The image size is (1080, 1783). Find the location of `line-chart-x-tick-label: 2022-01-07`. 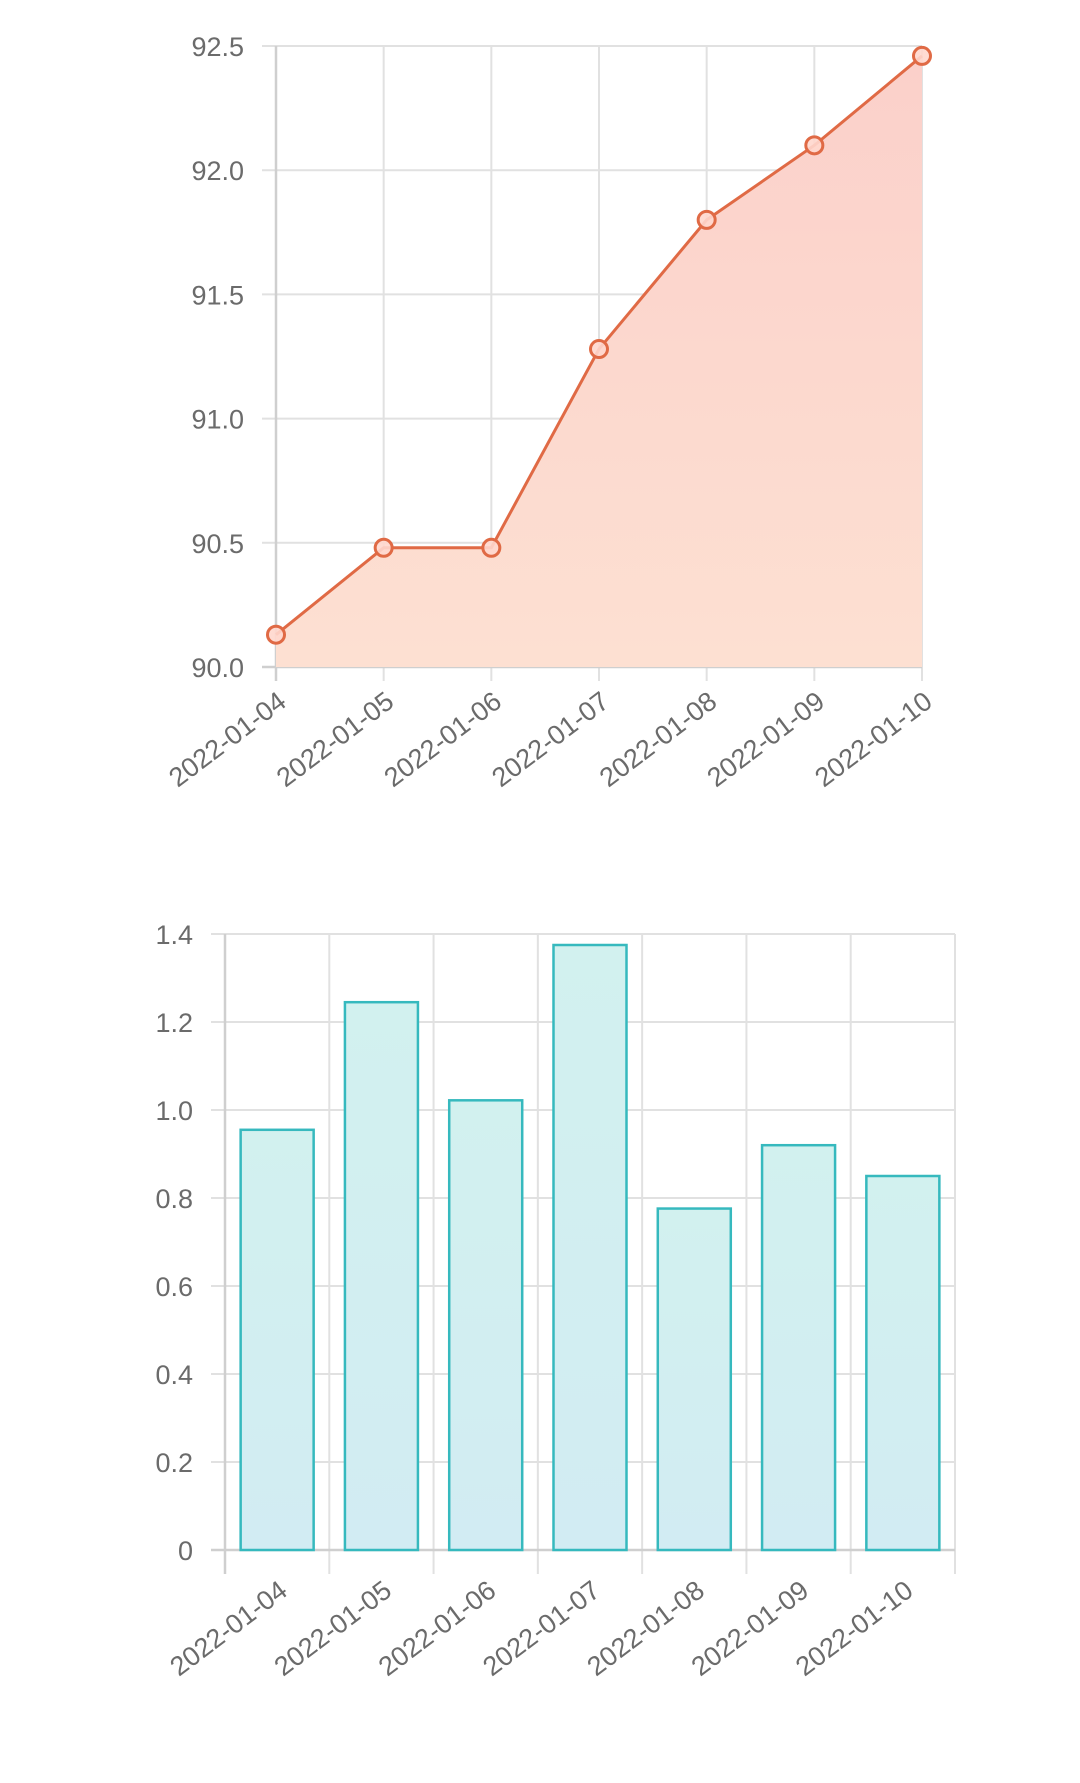

line-chart-x-tick-label: 2022-01-07 is located at coordinates (550, 739).